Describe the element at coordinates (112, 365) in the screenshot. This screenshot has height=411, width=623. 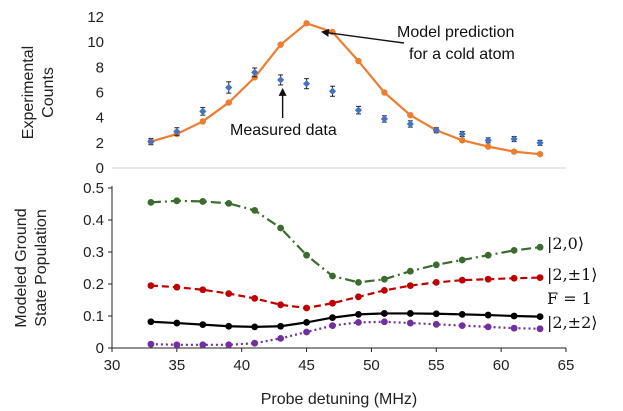
I see `x-tick-label: 30` at that location.